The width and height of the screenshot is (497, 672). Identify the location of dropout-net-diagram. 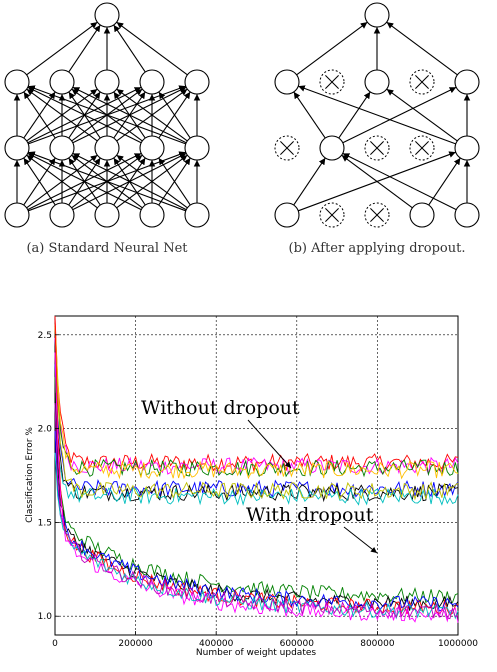
(377, 115).